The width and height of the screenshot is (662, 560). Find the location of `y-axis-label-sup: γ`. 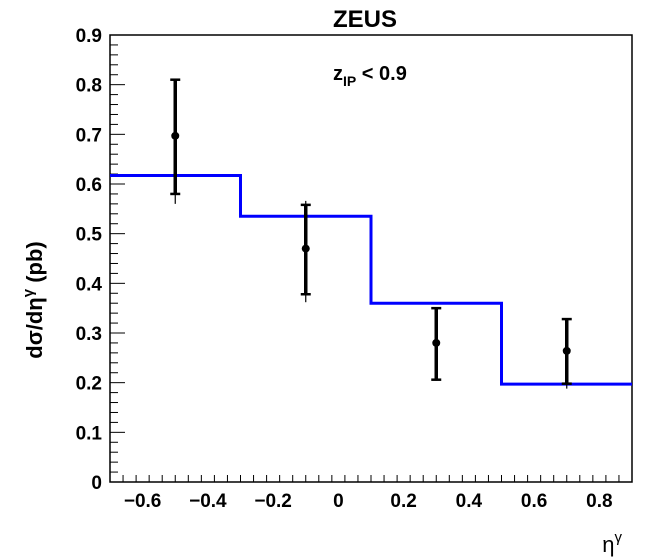

y-axis-label-sup: γ is located at coordinates (28, 292).